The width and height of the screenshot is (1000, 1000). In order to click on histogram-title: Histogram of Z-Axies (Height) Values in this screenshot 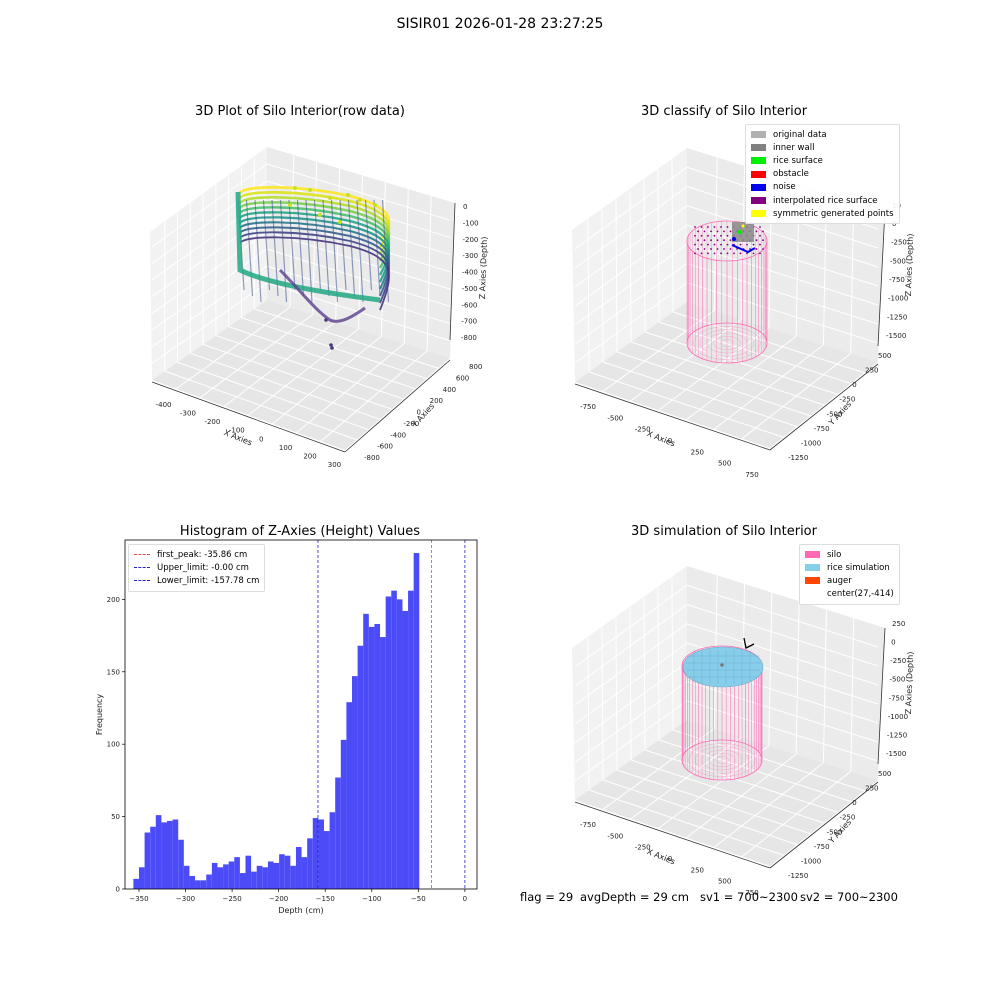, I will do `click(300, 531)`.